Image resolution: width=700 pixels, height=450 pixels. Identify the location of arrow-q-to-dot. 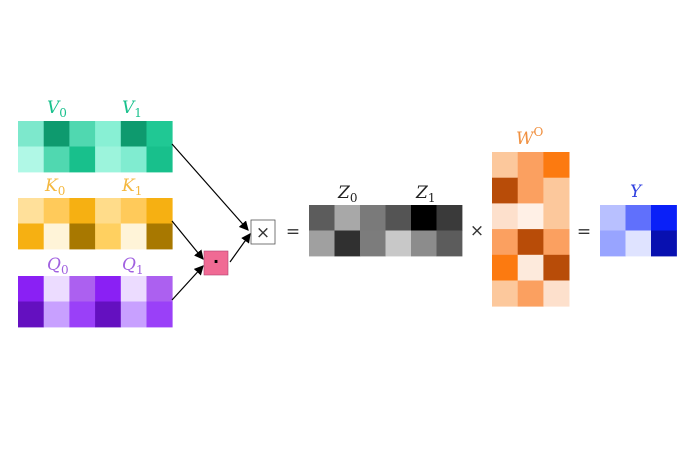
(187, 283).